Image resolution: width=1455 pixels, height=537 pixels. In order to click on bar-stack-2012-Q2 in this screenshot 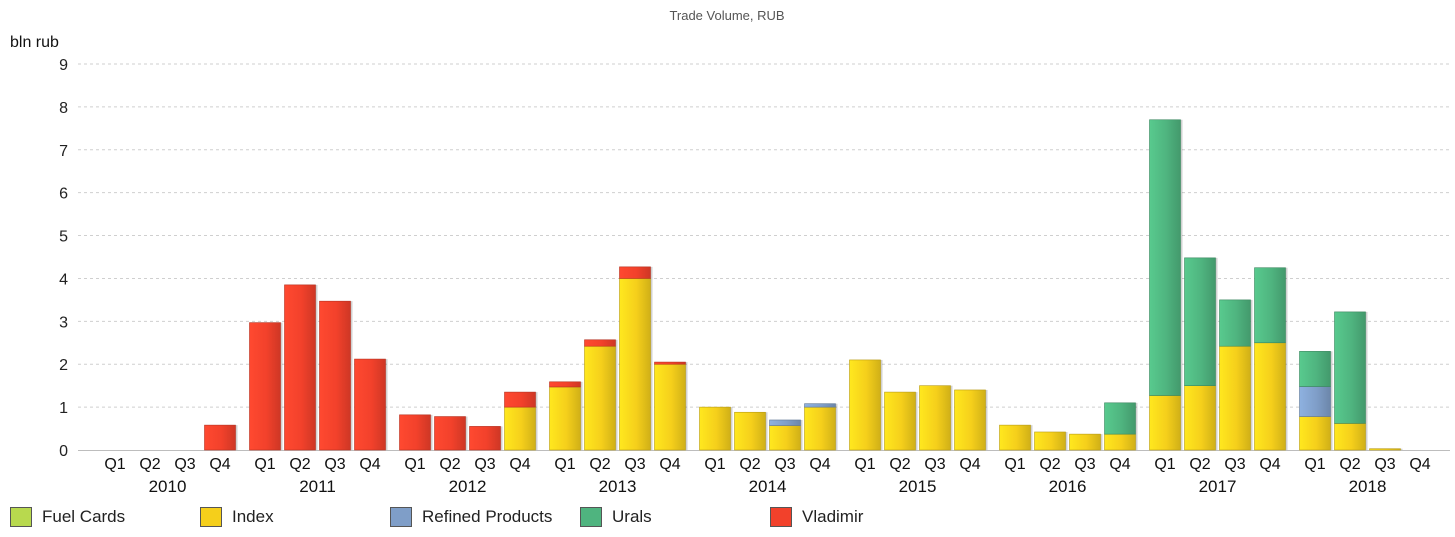, I will do `click(451, 433)`.